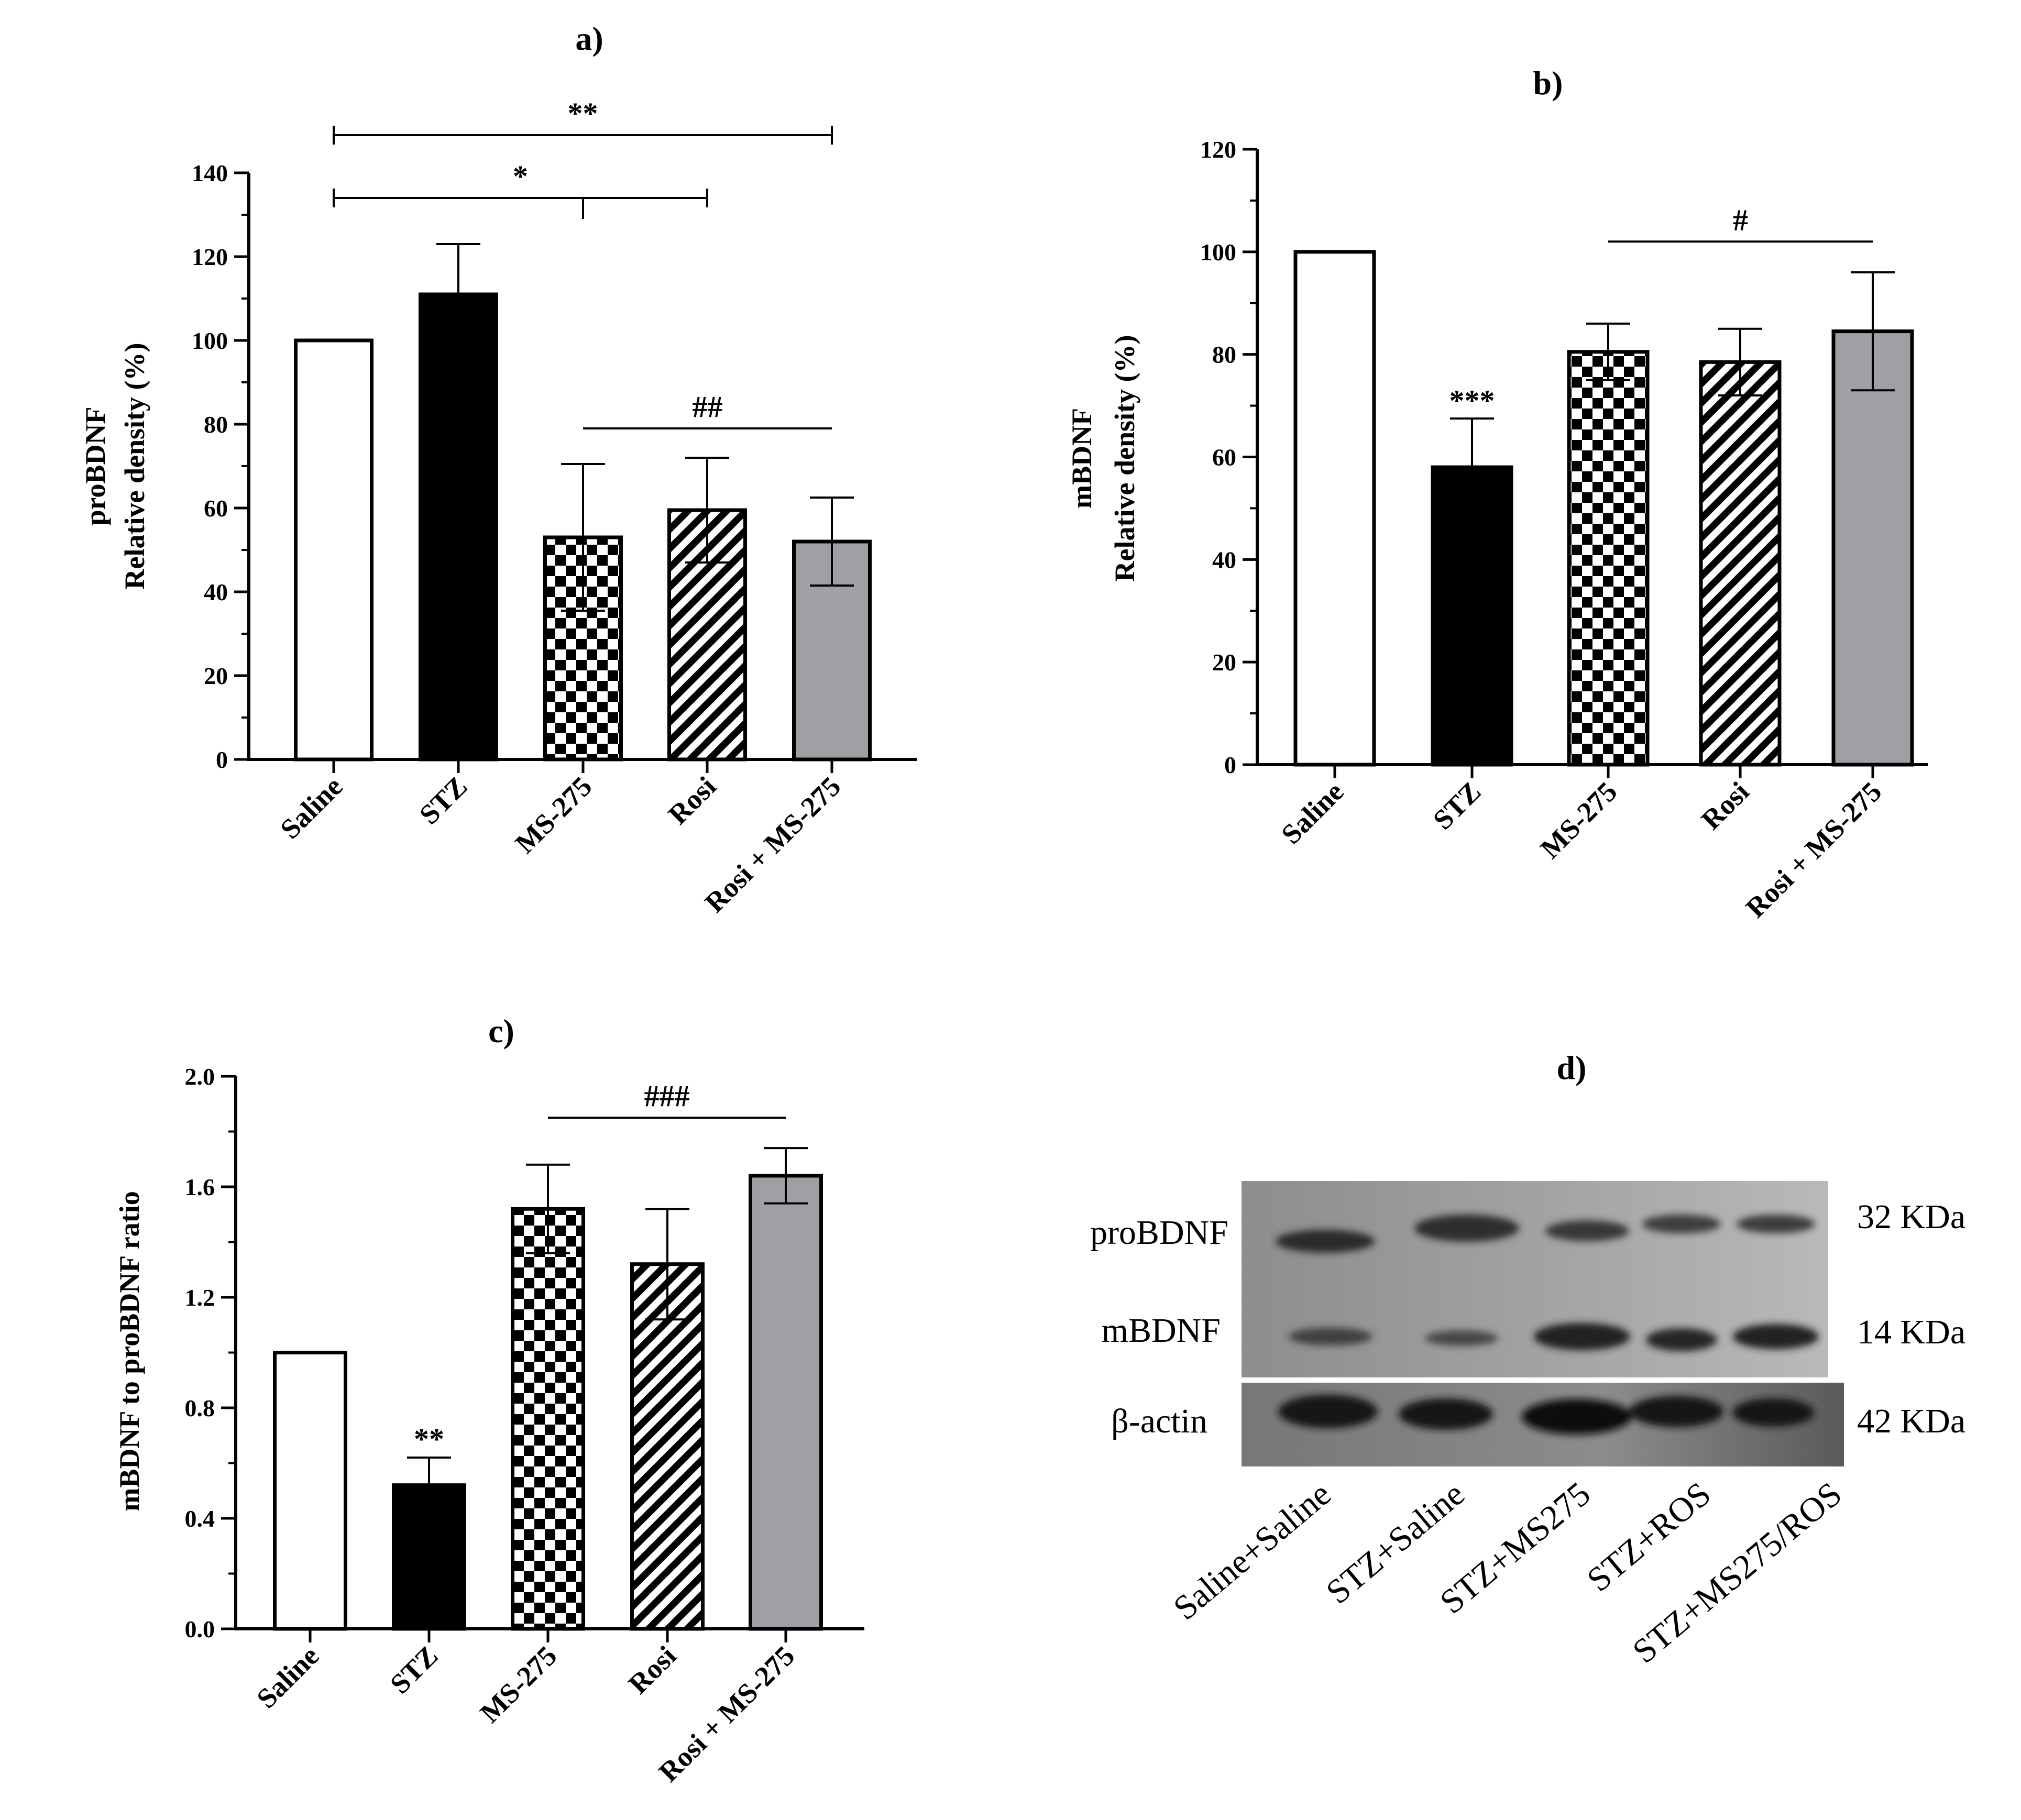 Image resolution: width=2021 pixels, height=1820 pixels. Describe the element at coordinates (1649, 1538) in the screenshot. I see `blot-lane-label: STZ+ROS` at that location.